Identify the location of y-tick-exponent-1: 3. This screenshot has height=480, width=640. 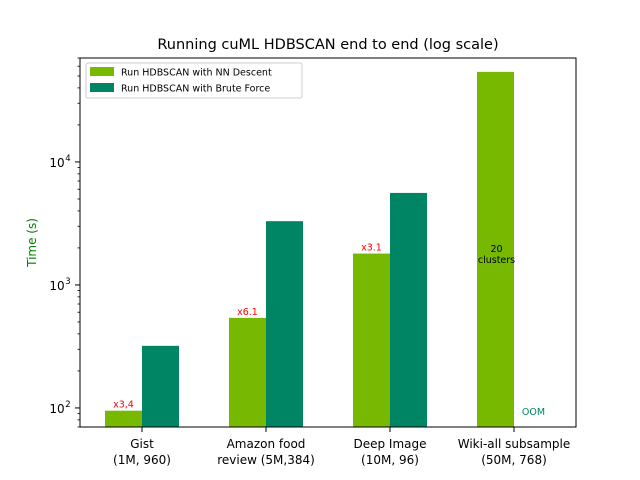
(67, 282).